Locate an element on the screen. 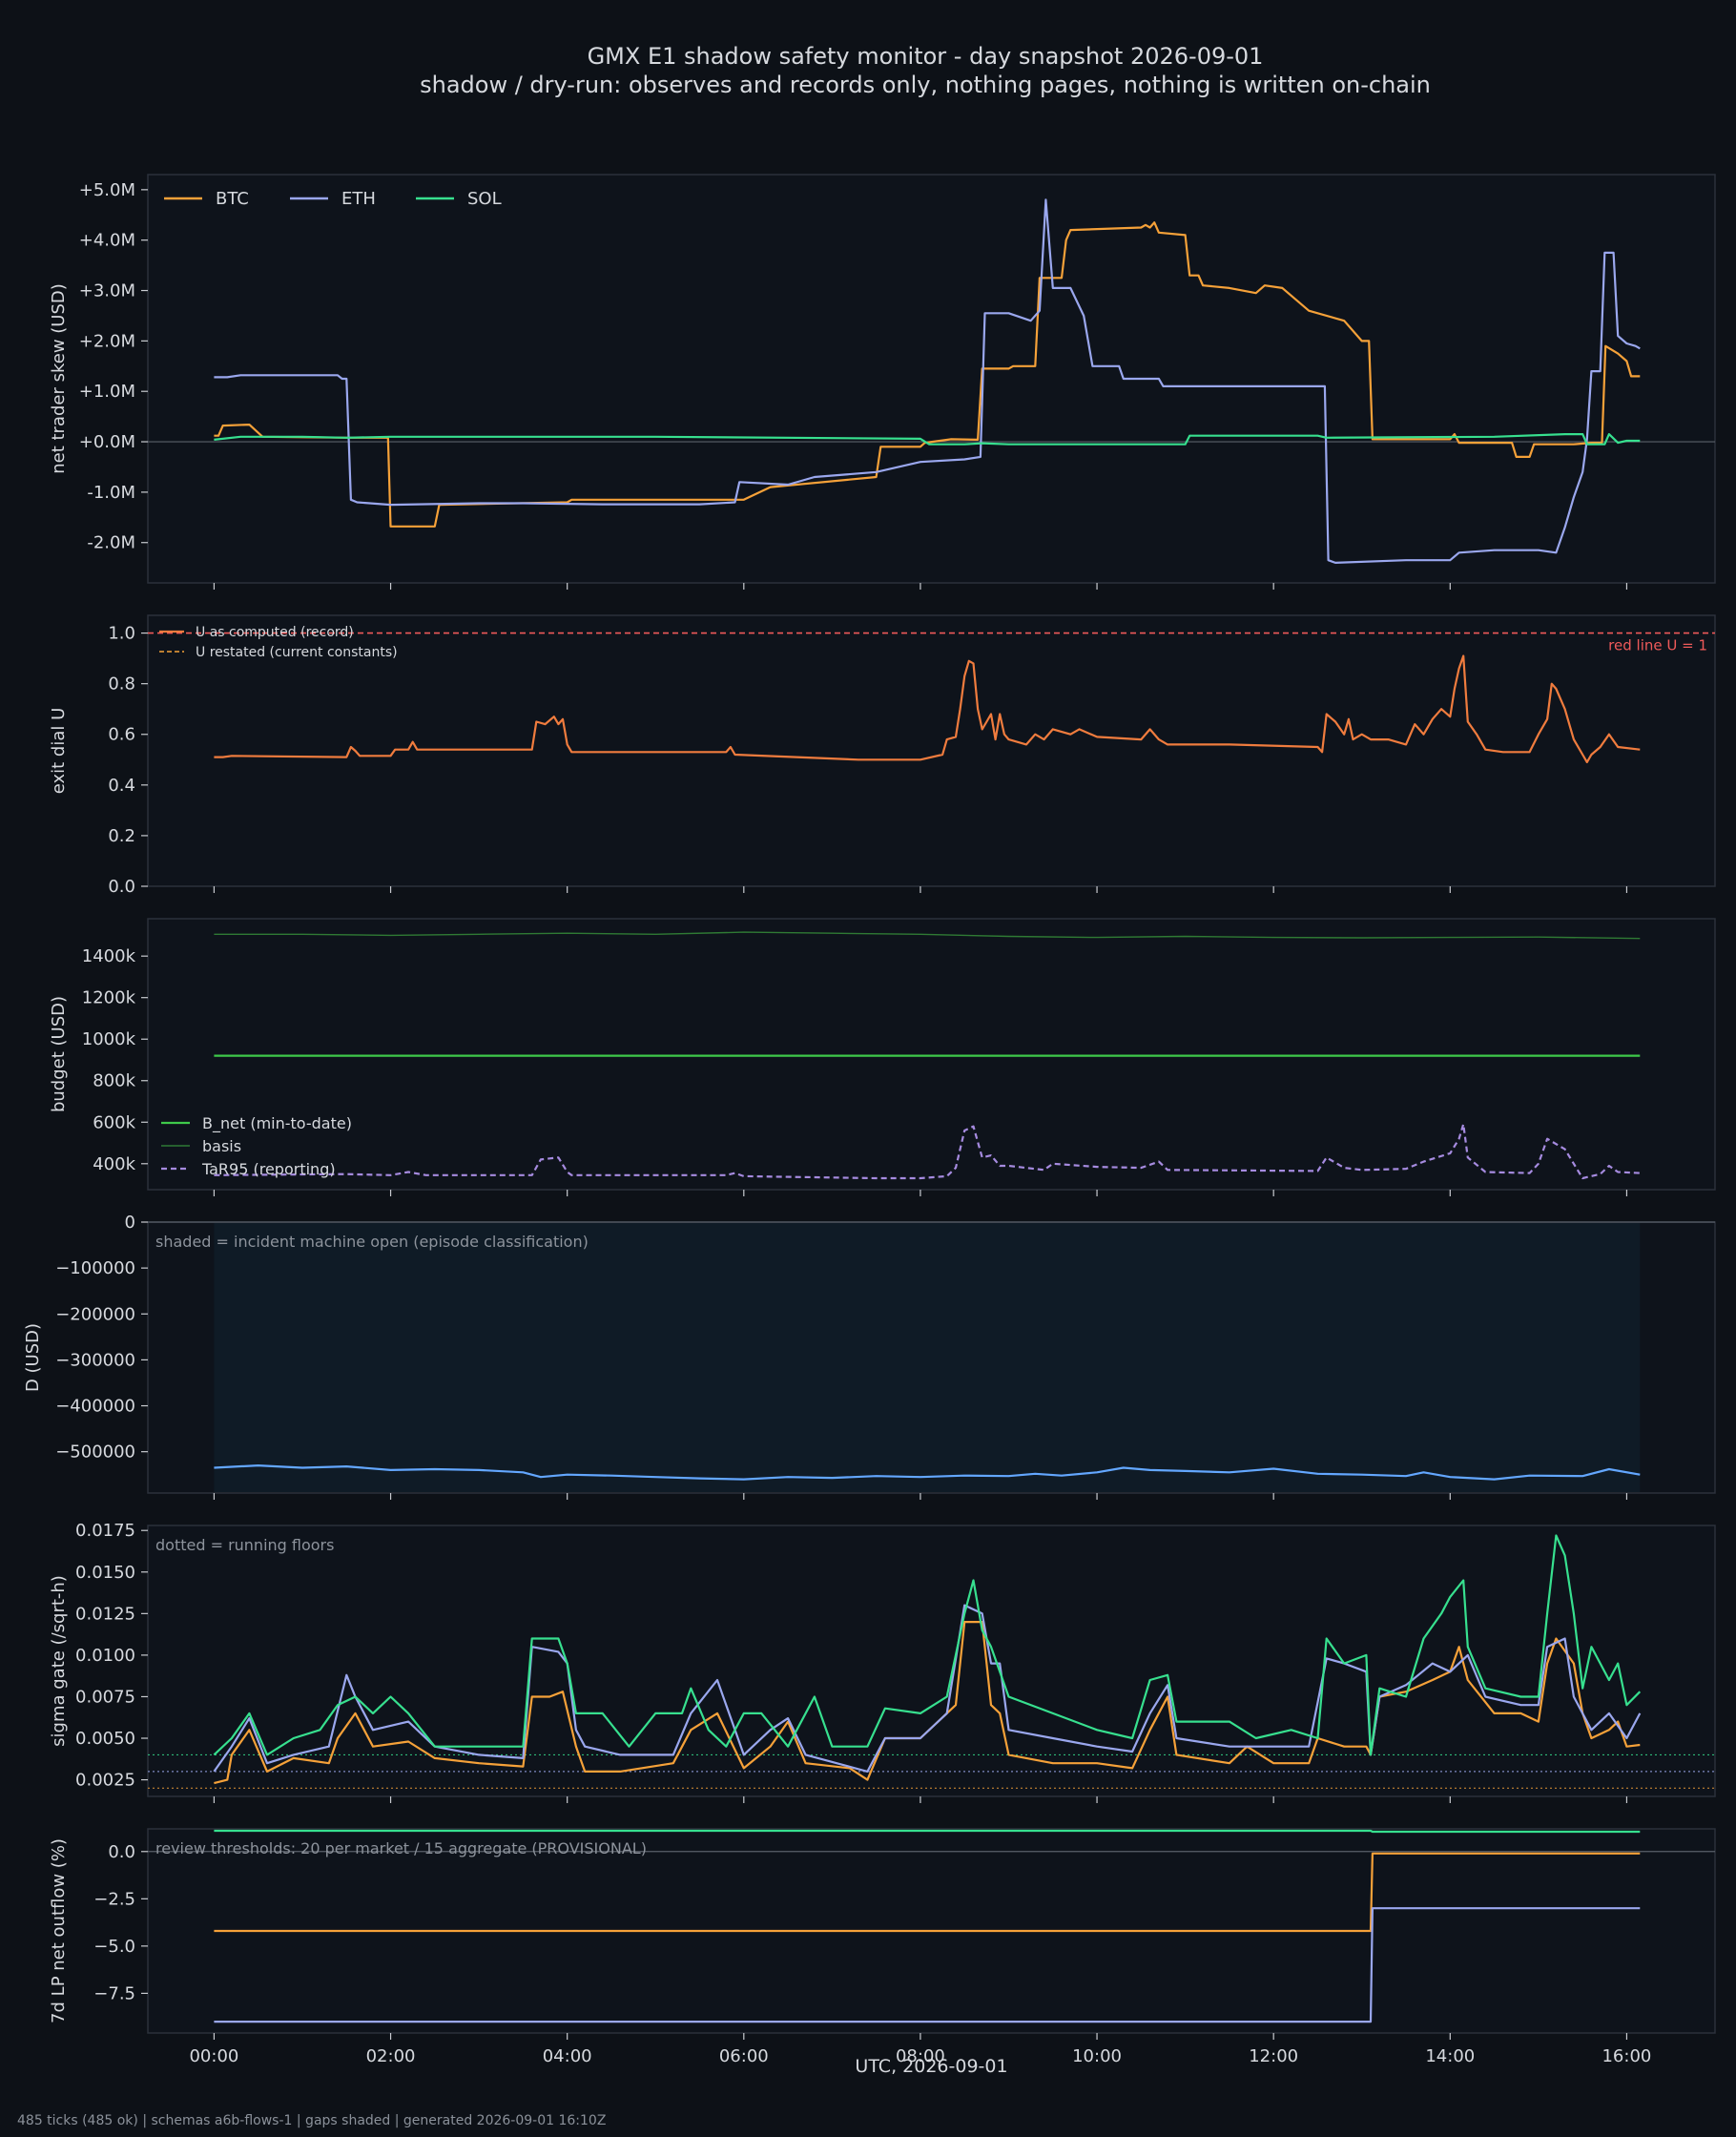 Image resolution: width=1736 pixels, height=2137 pixels. y-tick-label: 0.0175 is located at coordinates (105, 1531).